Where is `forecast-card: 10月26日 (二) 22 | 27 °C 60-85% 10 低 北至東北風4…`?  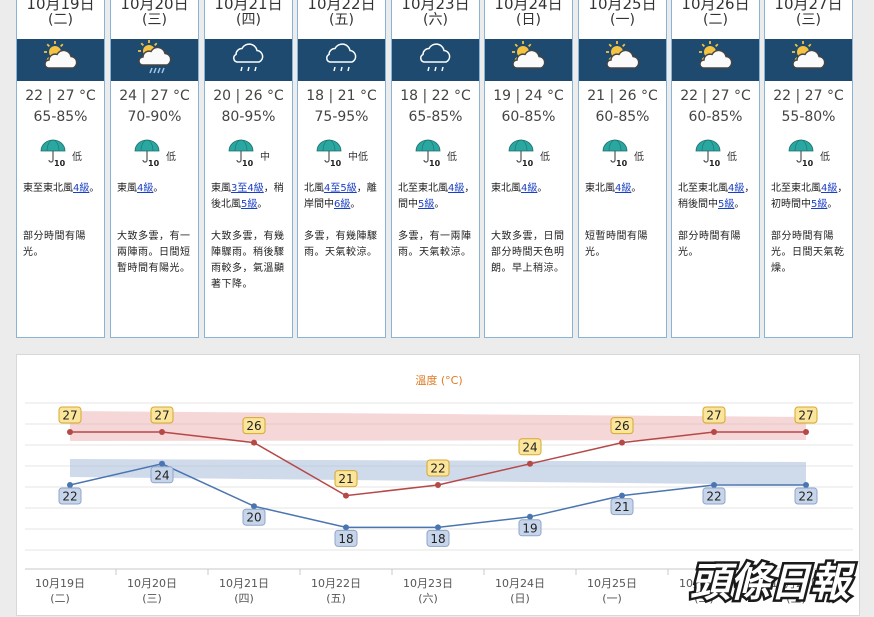 forecast-card: 10月26日 (二) 22 | 27 °C 60-85% 10 低 北至東北風4… is located at coordinates (715, 169).